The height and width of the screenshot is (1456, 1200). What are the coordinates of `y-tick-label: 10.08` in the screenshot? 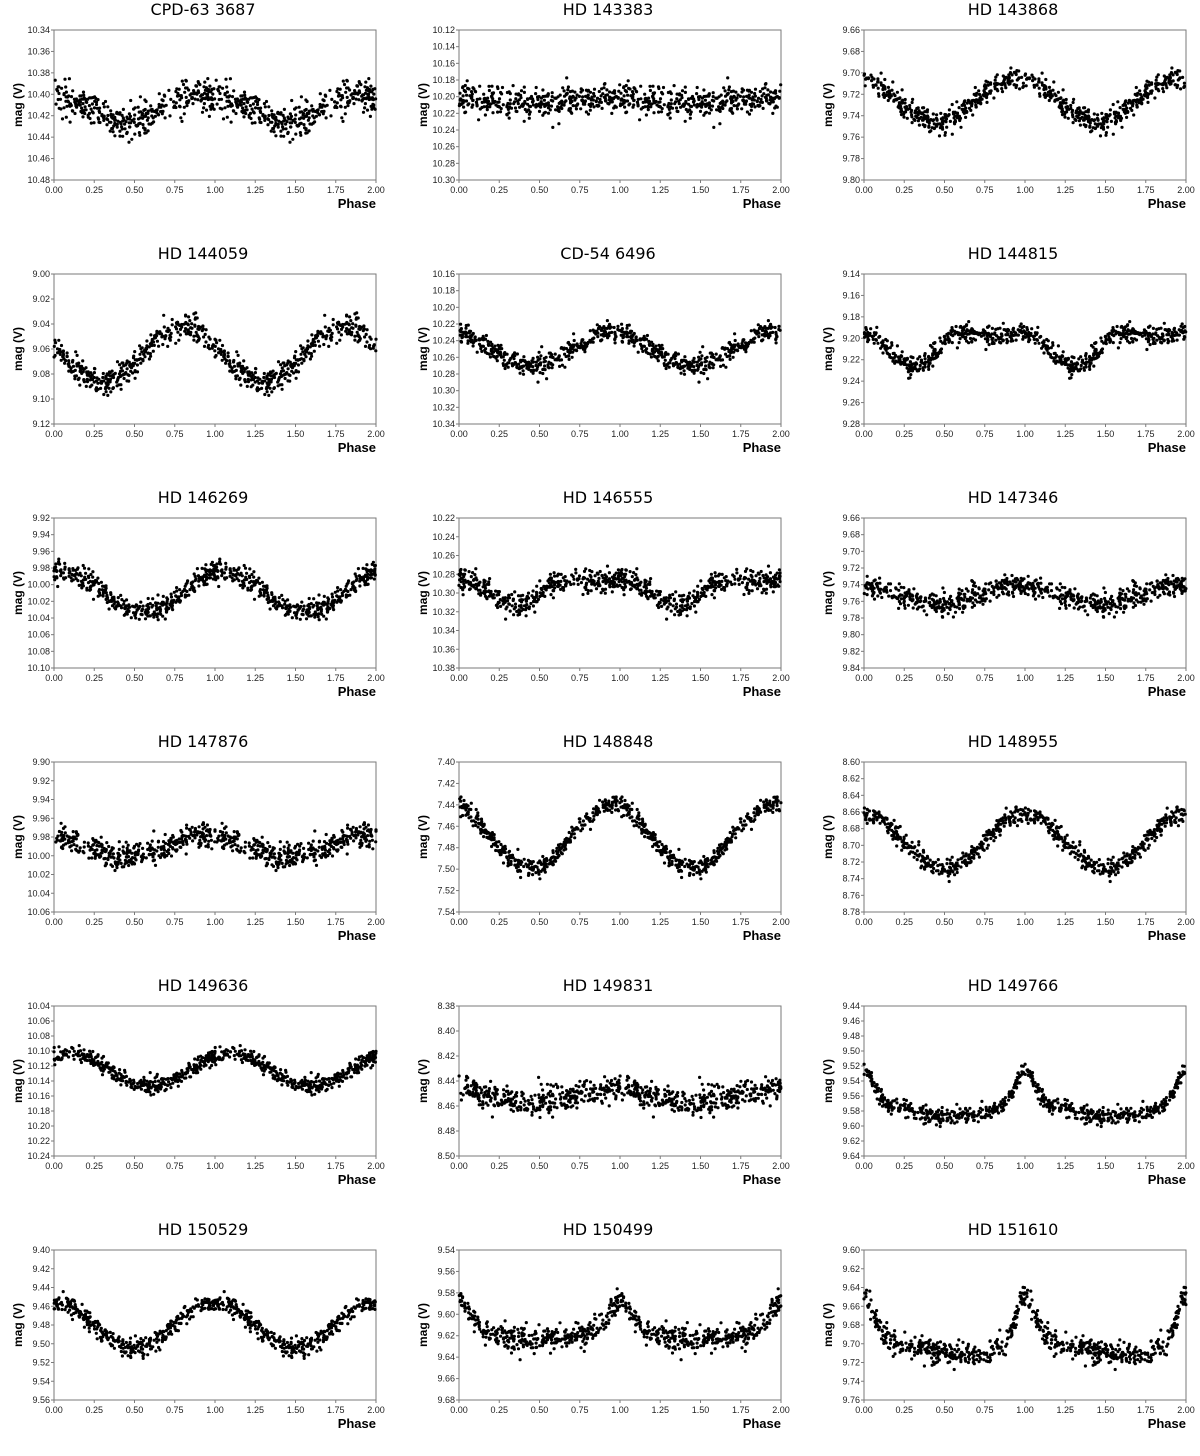 It's located at (38, 651).